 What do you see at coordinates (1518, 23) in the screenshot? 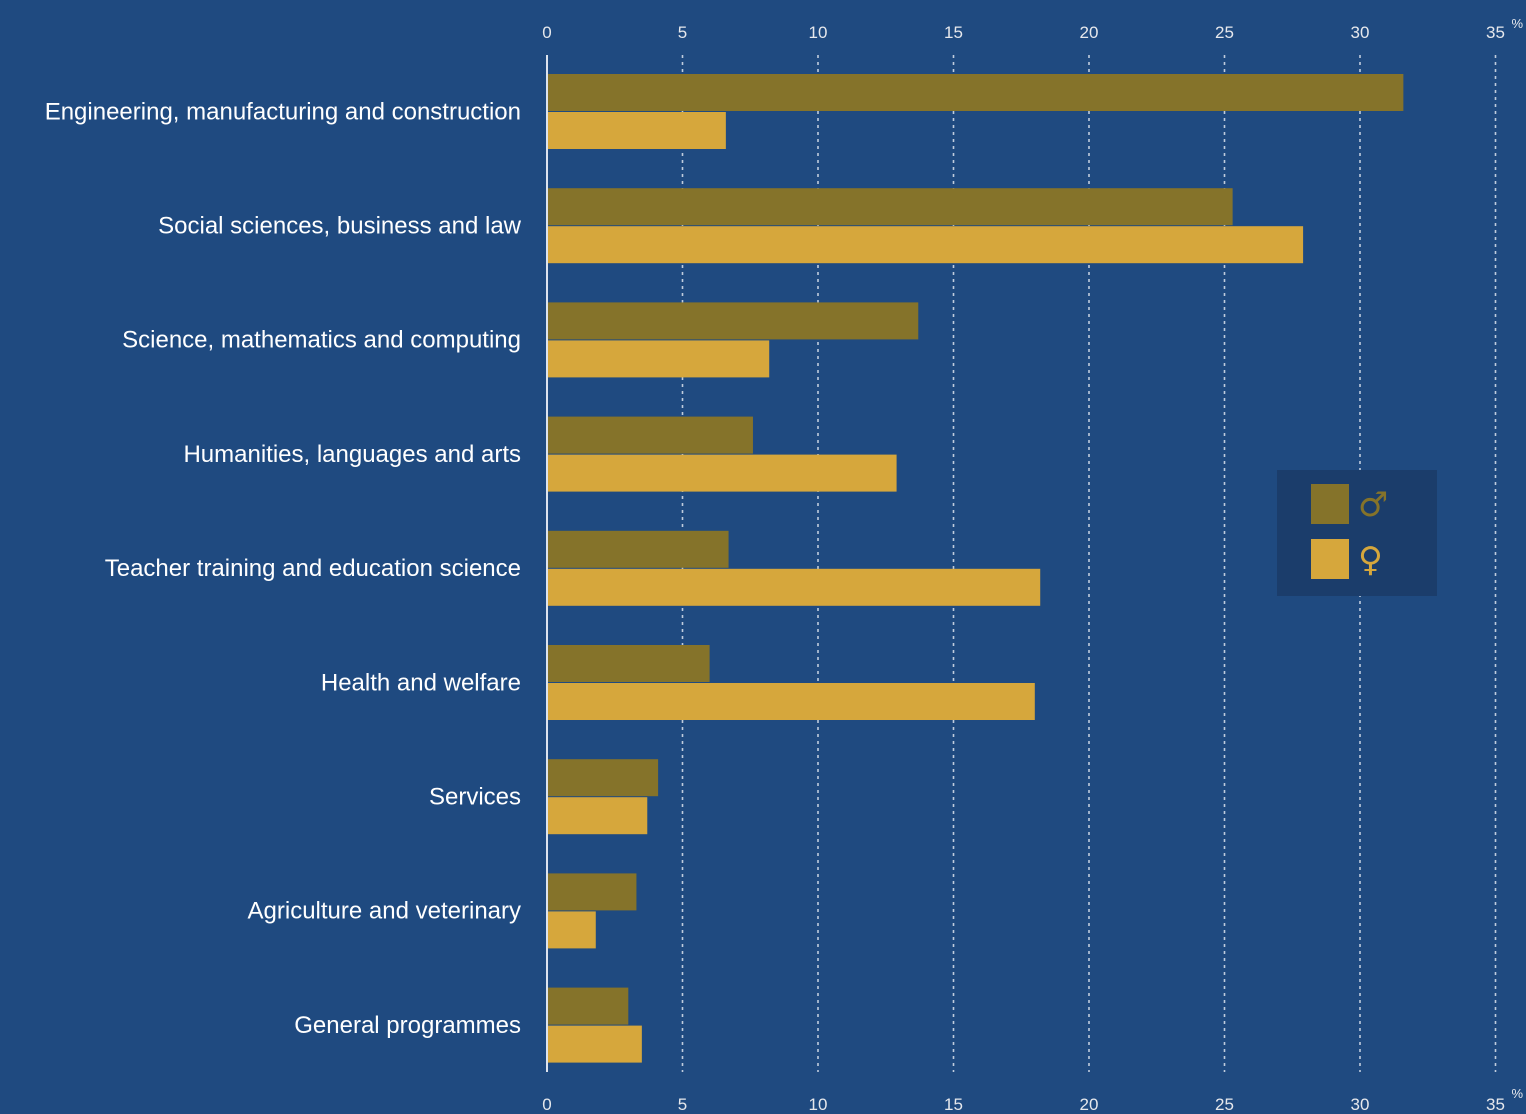
I see `unit-label-top: %` at bounding box center [1518, 23].